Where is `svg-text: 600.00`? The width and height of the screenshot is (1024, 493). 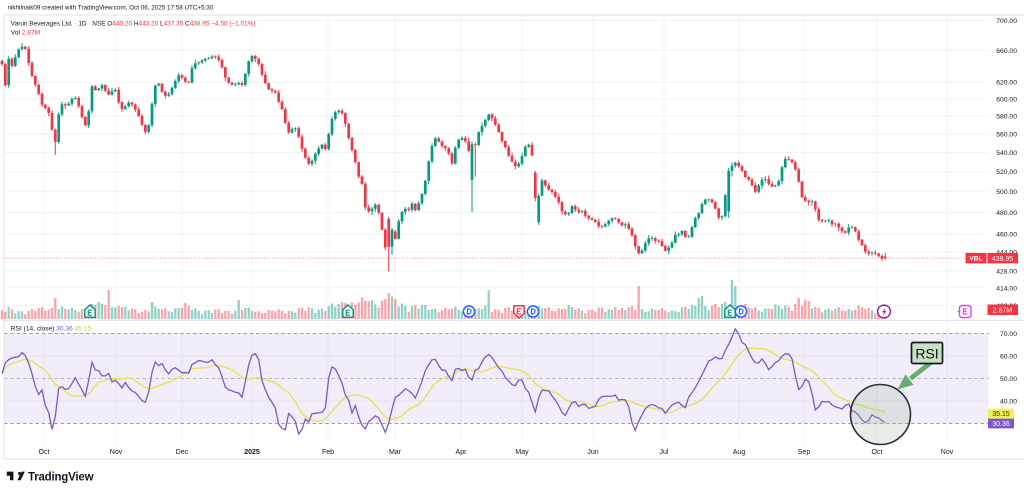
svg-text: 600.00 is located at coordinates (1006, 99).